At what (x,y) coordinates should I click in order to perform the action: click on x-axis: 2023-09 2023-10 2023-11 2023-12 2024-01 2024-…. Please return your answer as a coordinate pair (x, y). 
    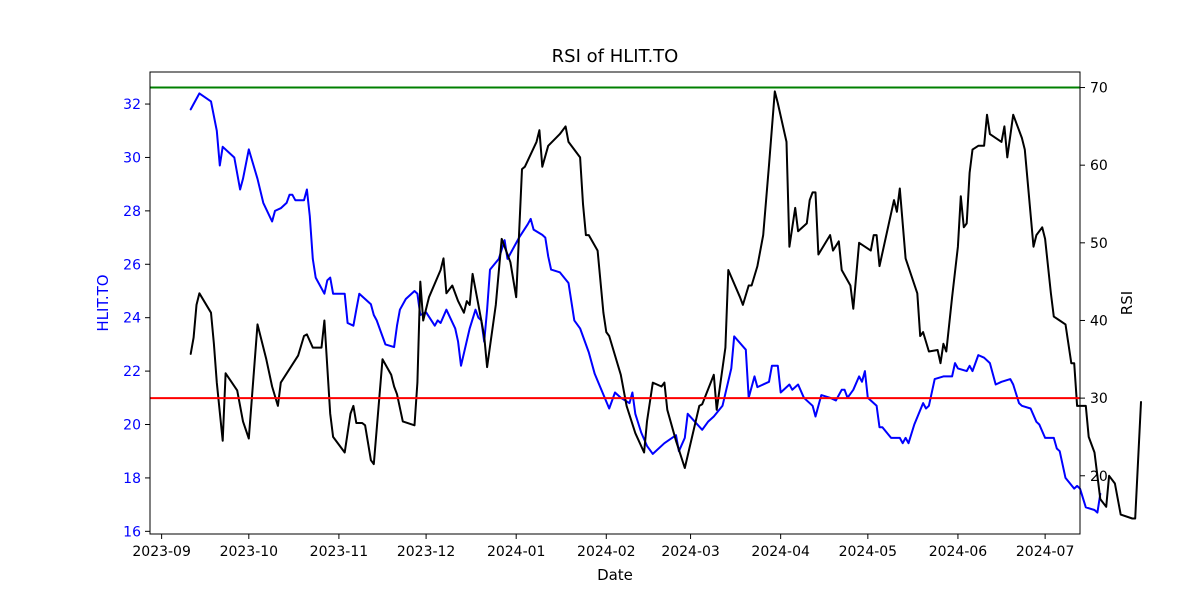
    Looking at the image, I should click on (603, 547).